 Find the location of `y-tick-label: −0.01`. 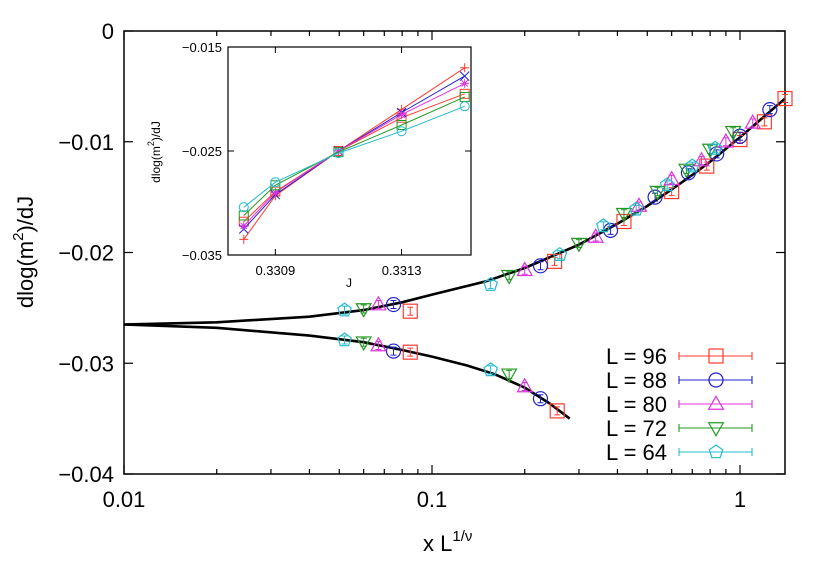

y-tick-label: −0.01 is located at coordinates (86, 142).